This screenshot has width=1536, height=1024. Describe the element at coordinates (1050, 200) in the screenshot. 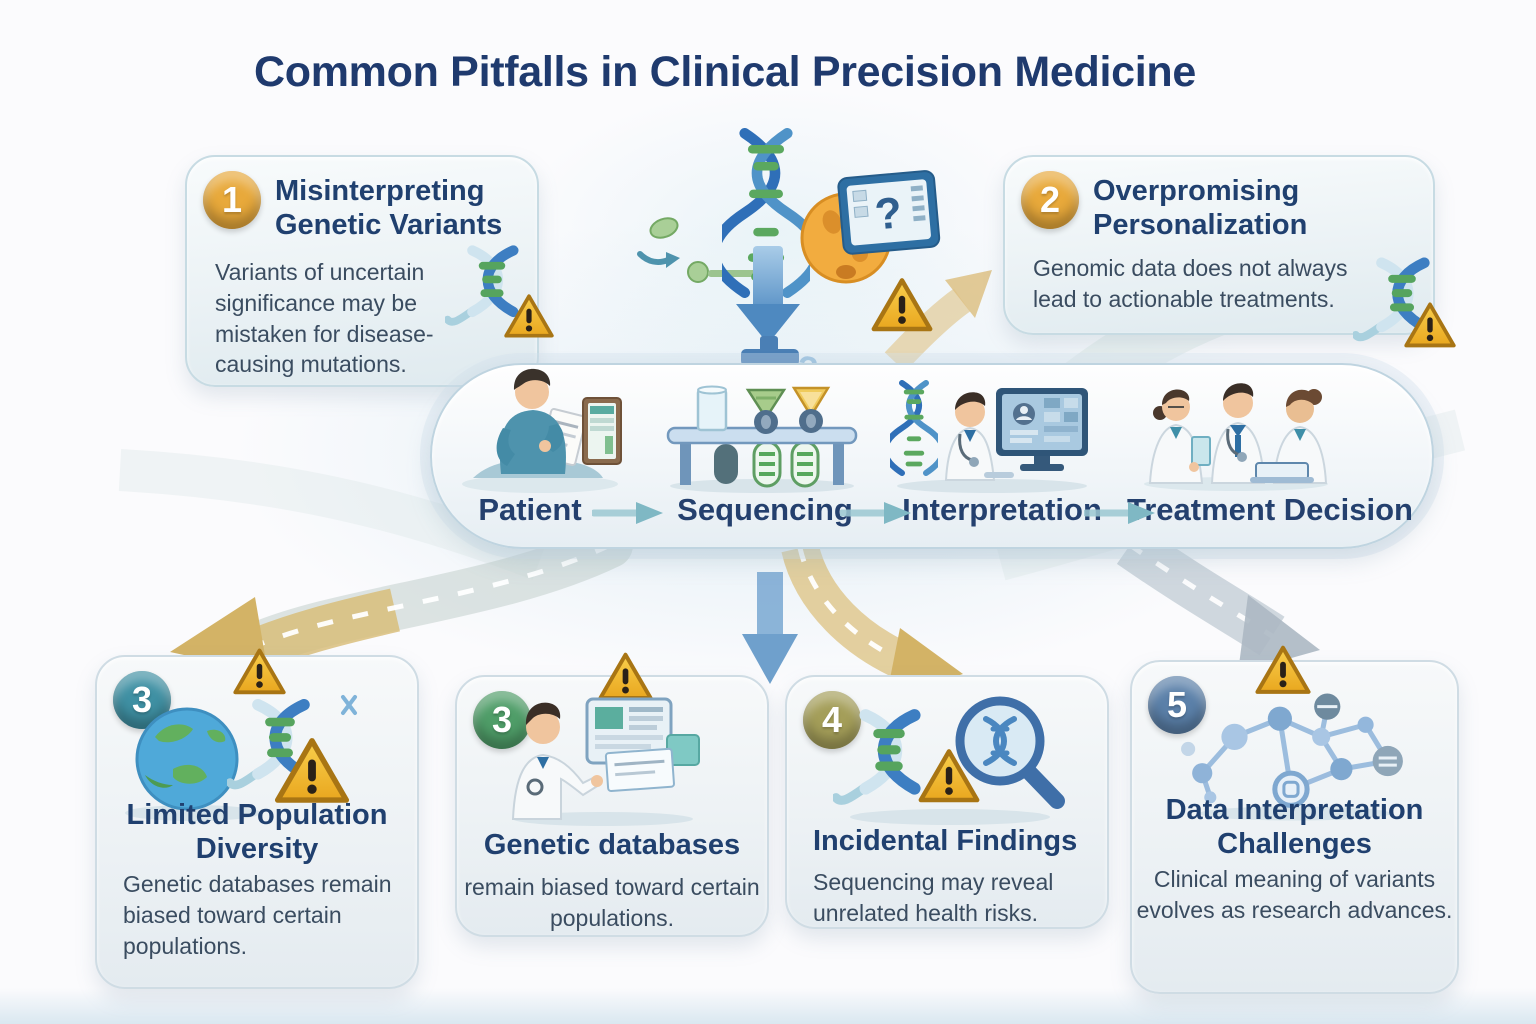

I see `pitfall-number-badge: 2` at that location.